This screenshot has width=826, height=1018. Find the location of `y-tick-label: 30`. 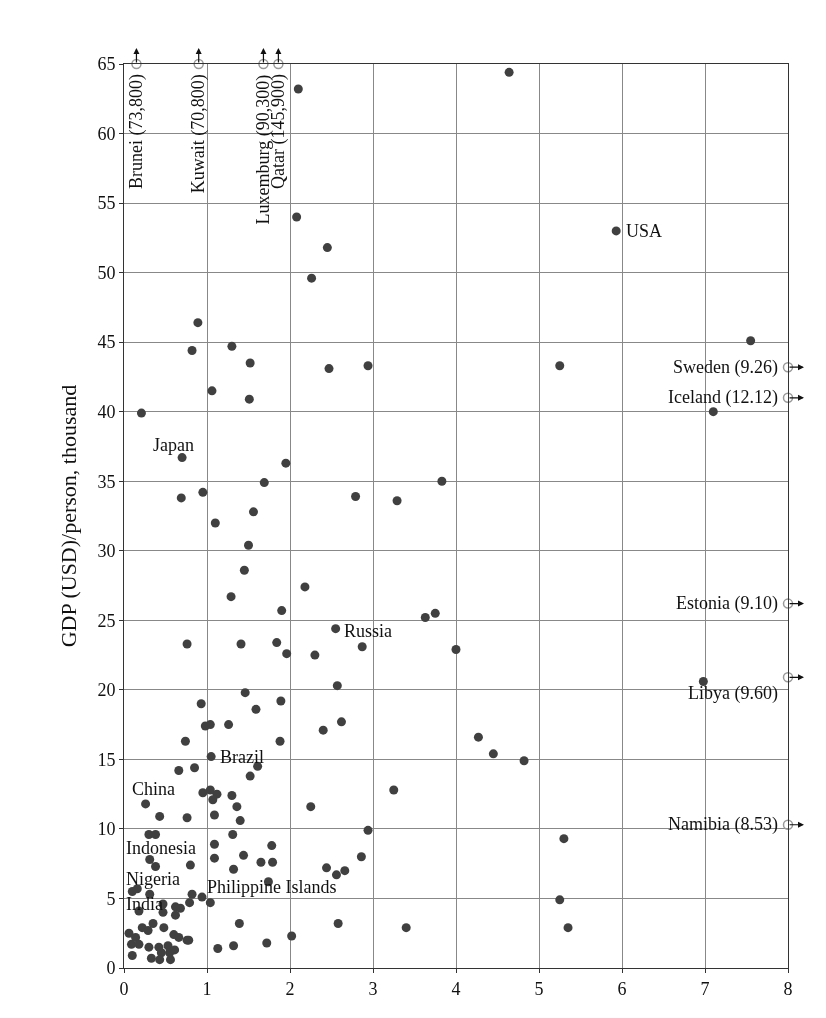

y-tick-label: 30 is located at coordinates (106, 551).